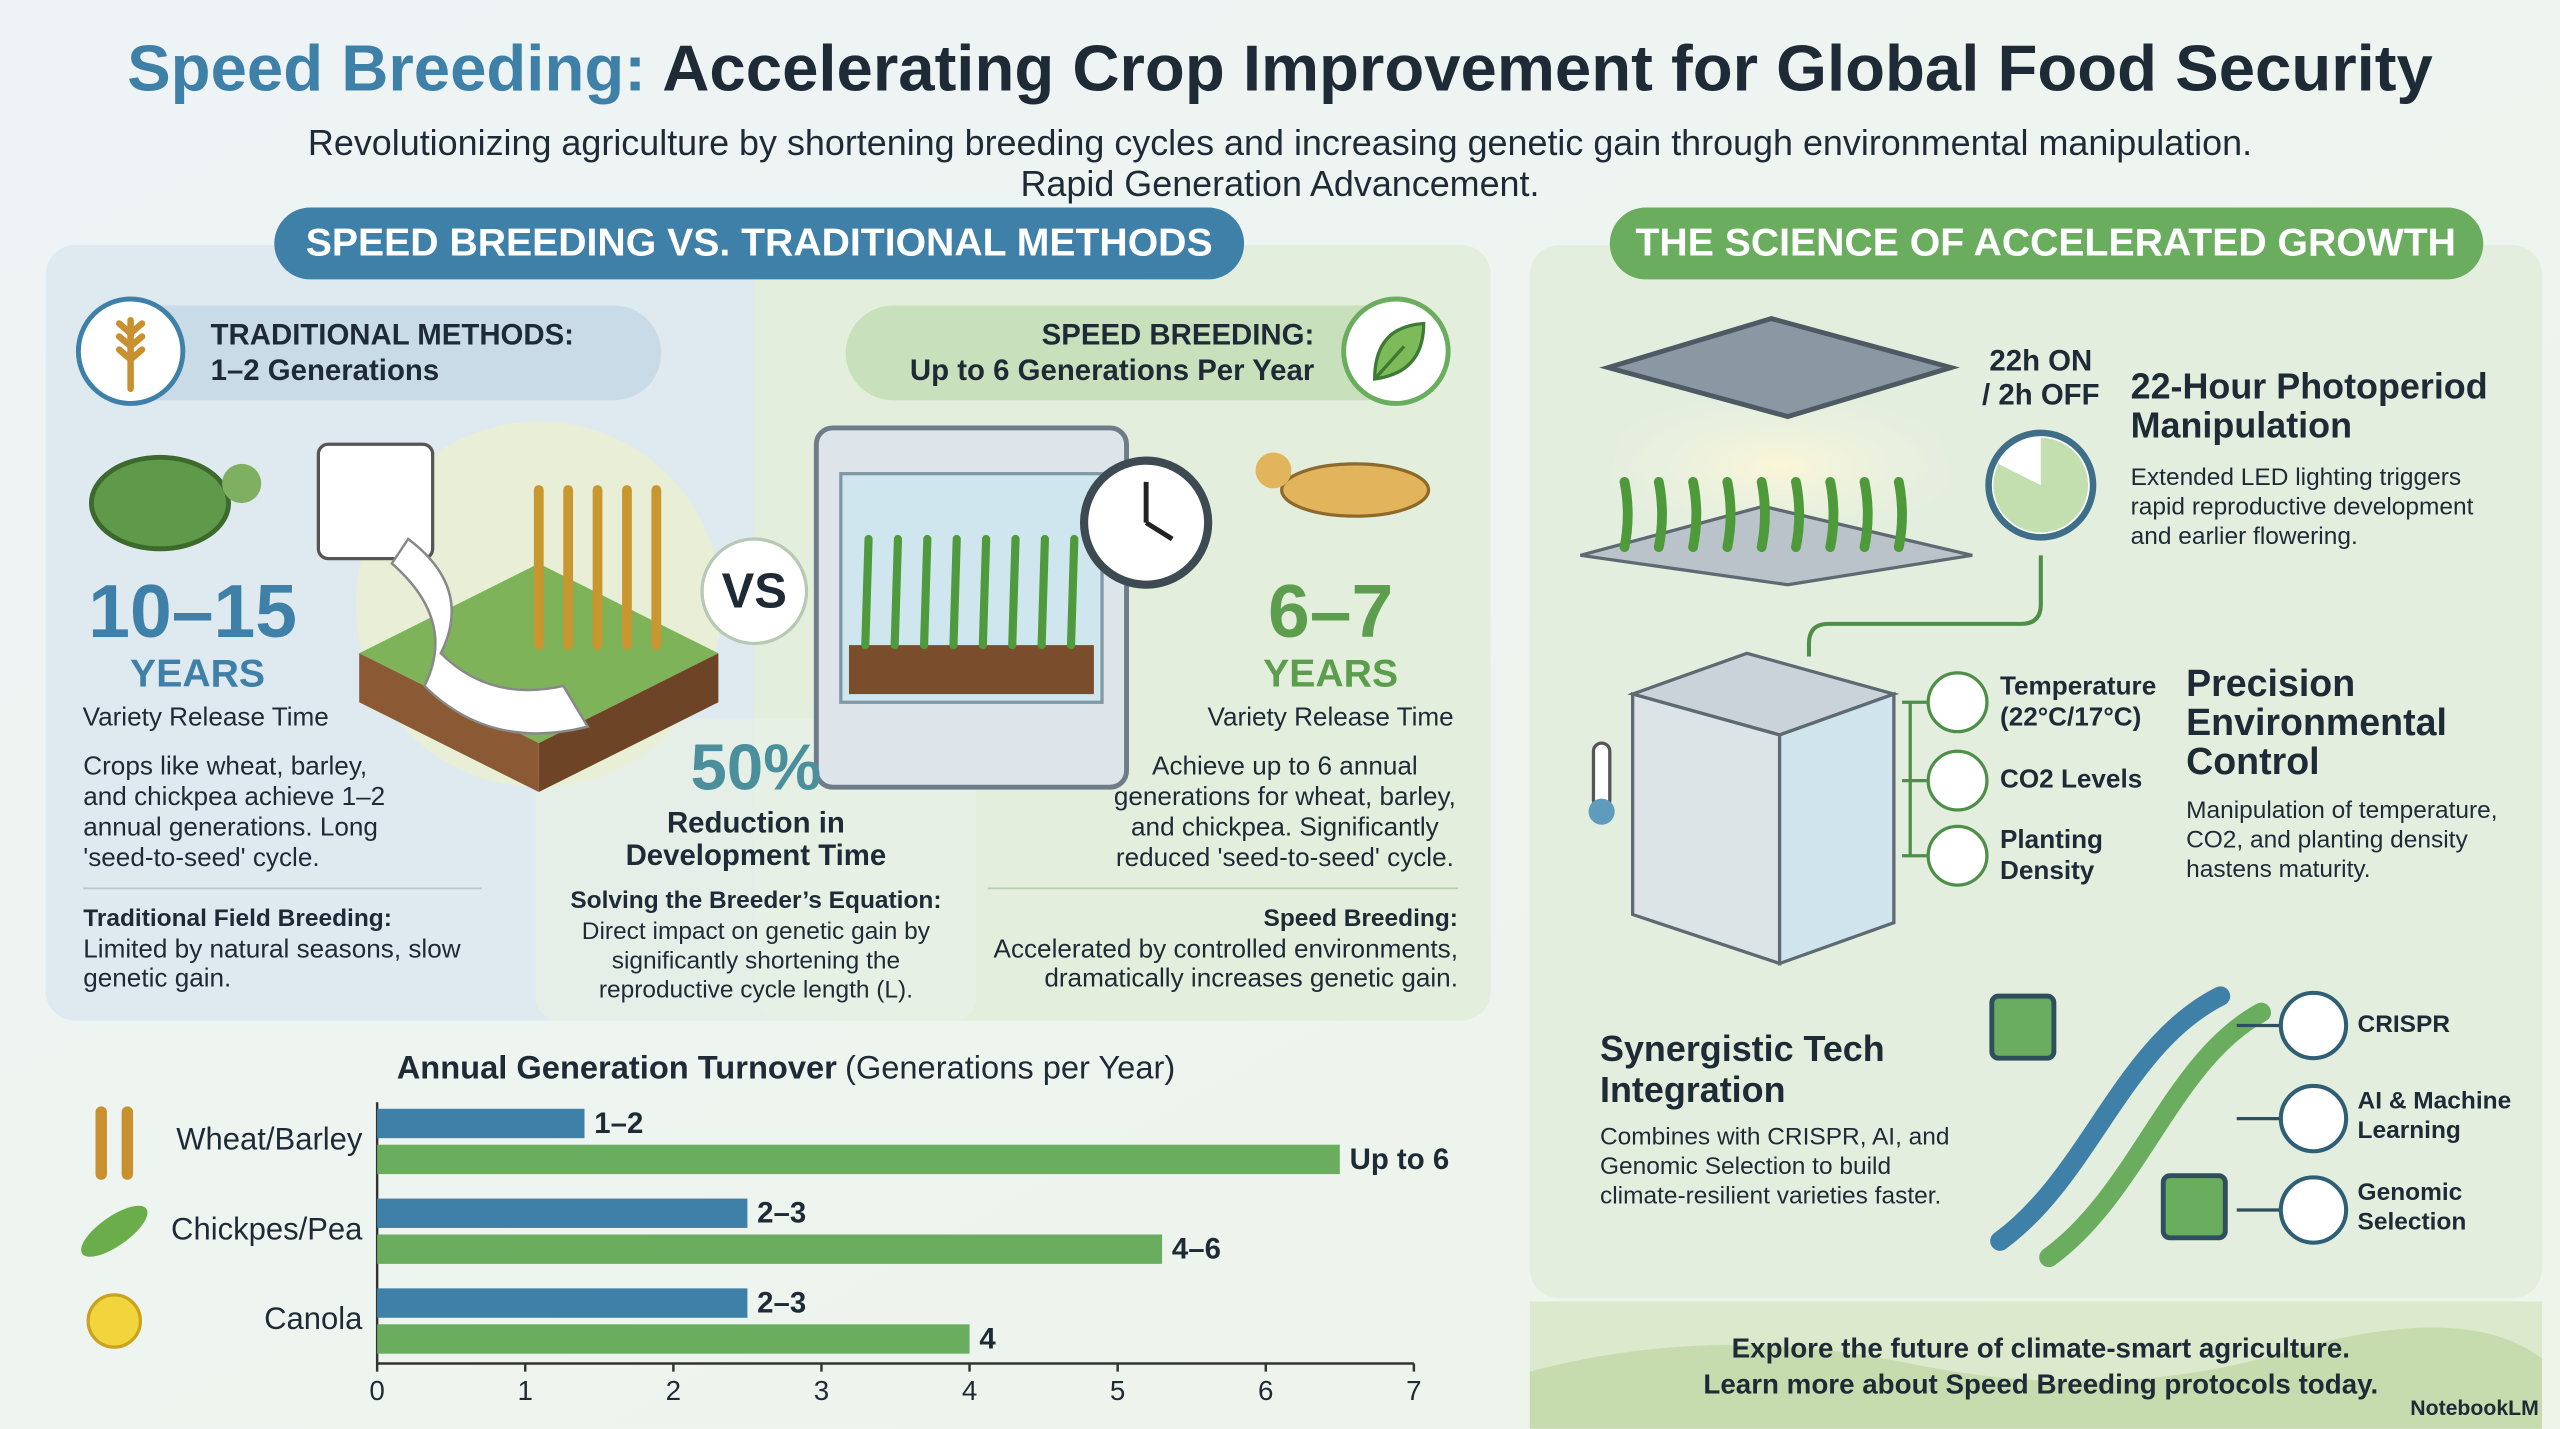 Image resolution: width=2560 pixels, height=1429 pixels. Describe the element at coordinates (490, 636) in the screenshot. I see `scroll` at that location.